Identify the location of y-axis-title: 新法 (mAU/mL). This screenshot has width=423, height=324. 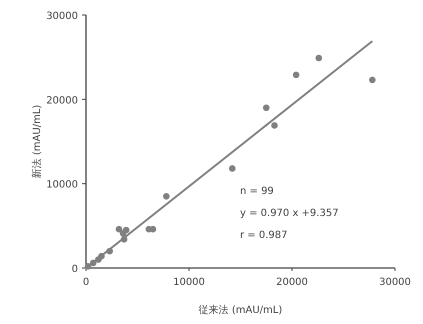
(37, 141).